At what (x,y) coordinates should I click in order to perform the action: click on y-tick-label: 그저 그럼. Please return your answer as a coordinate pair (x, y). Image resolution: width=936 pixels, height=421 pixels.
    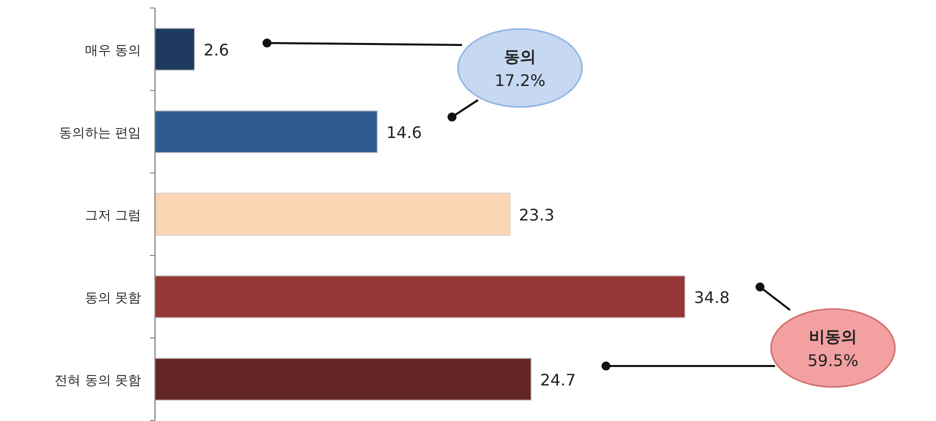
    Looking at the image, I should click on (112, 216).